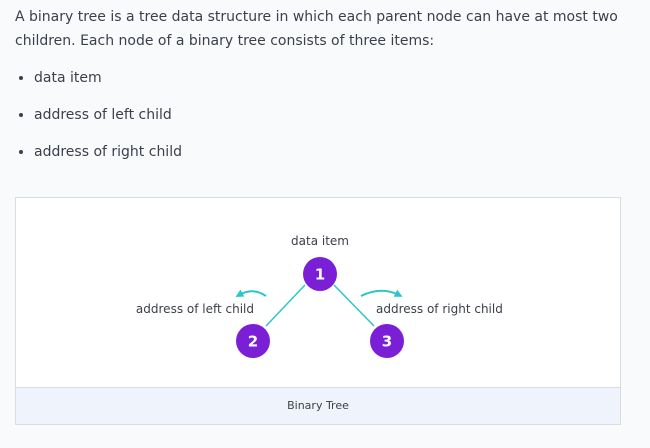 This screenshot has width=650, height=448. What do you see at coordinates (354, 305) in the screenshot?
I see `edge-right` at bounding box center [354, 305].